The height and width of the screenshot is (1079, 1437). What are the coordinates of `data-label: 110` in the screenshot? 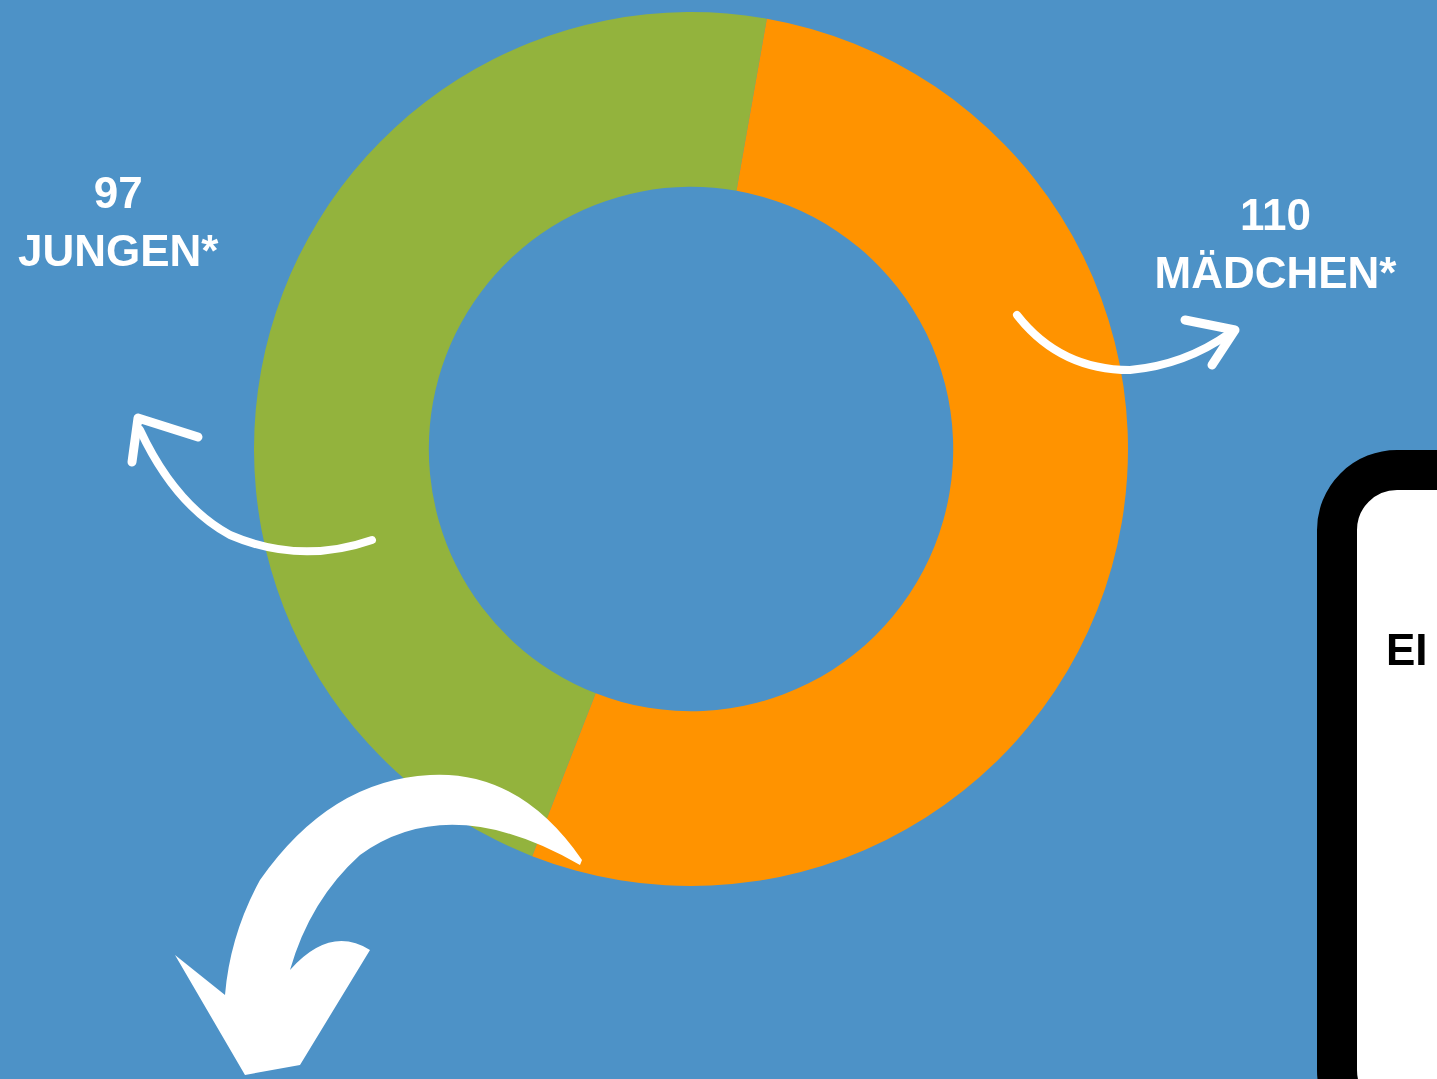 It's located at (1275, 214).